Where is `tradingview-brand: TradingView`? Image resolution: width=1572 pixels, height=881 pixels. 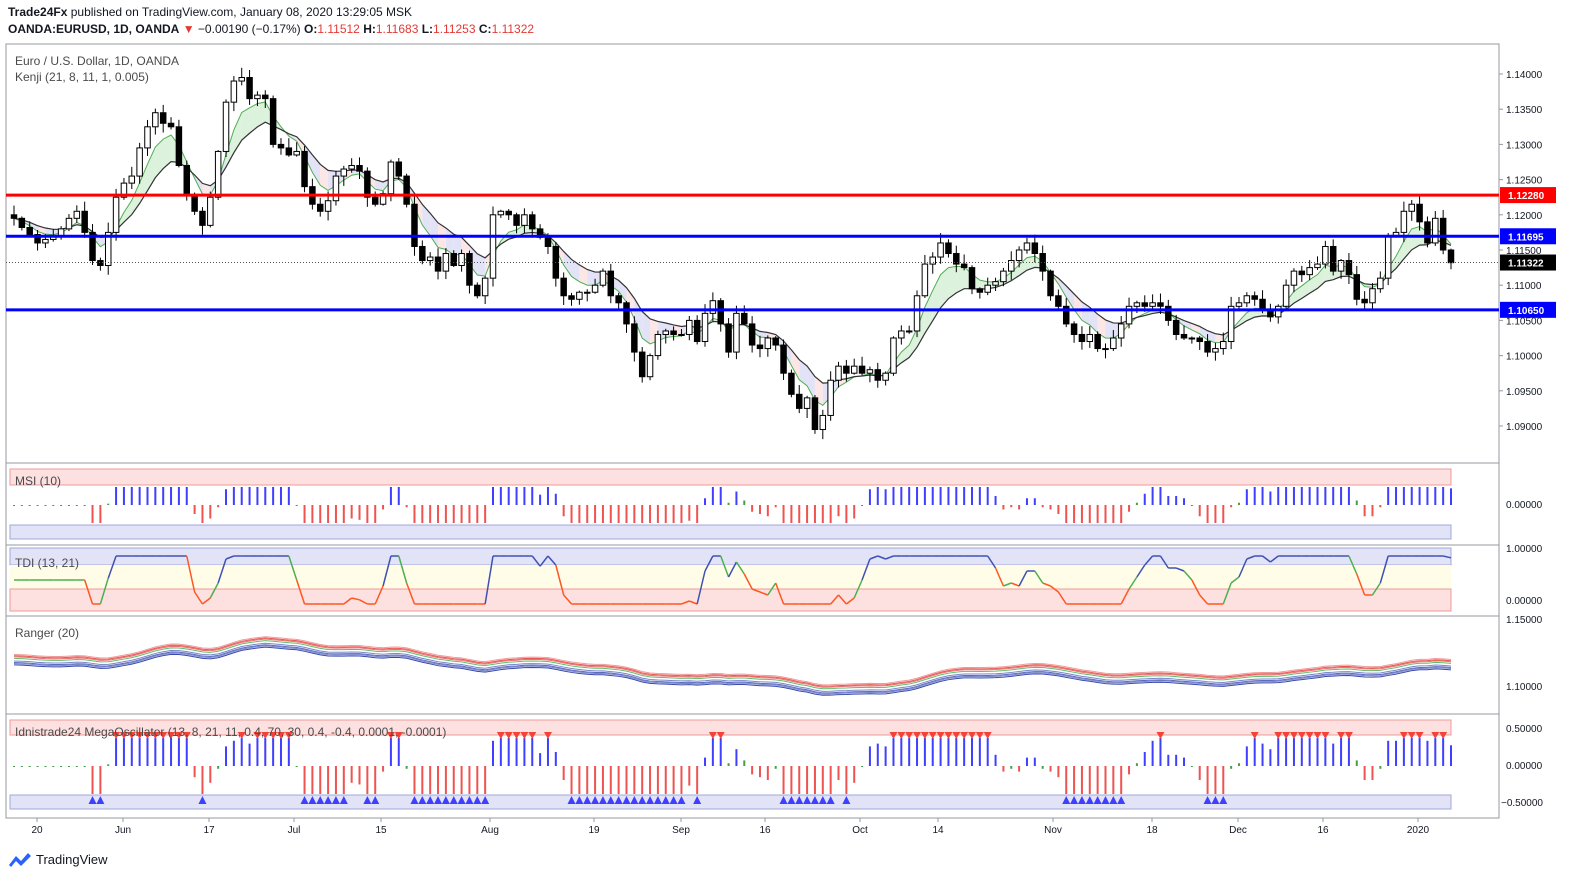 tradingview-brand: TradingView is located at coordinates (58, 859).